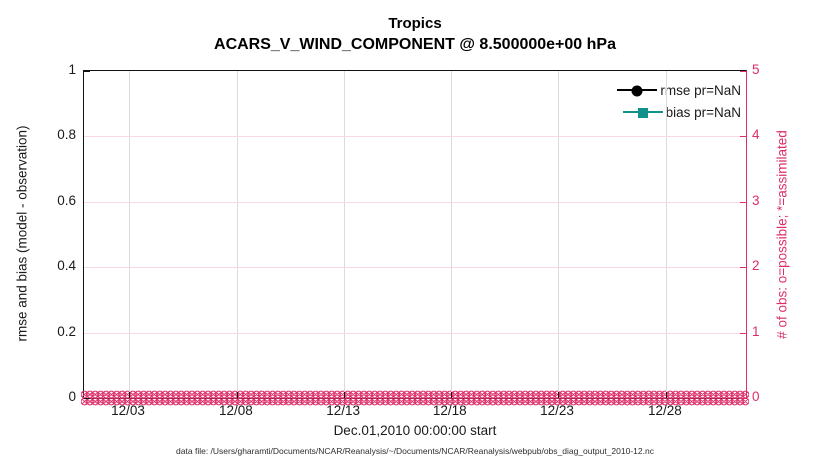 This screenshot has height=470, width=830. What do you see at coordinates (664, 410) in the screenshot?
I see `x-tick-label: 12/28` at bounding box center [664, 410].